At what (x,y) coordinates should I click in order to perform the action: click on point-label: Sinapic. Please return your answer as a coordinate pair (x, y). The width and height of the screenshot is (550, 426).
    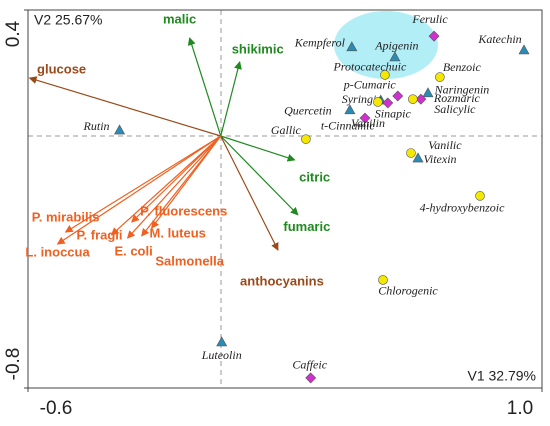
    Looking at the image, I should click on (393, 114).